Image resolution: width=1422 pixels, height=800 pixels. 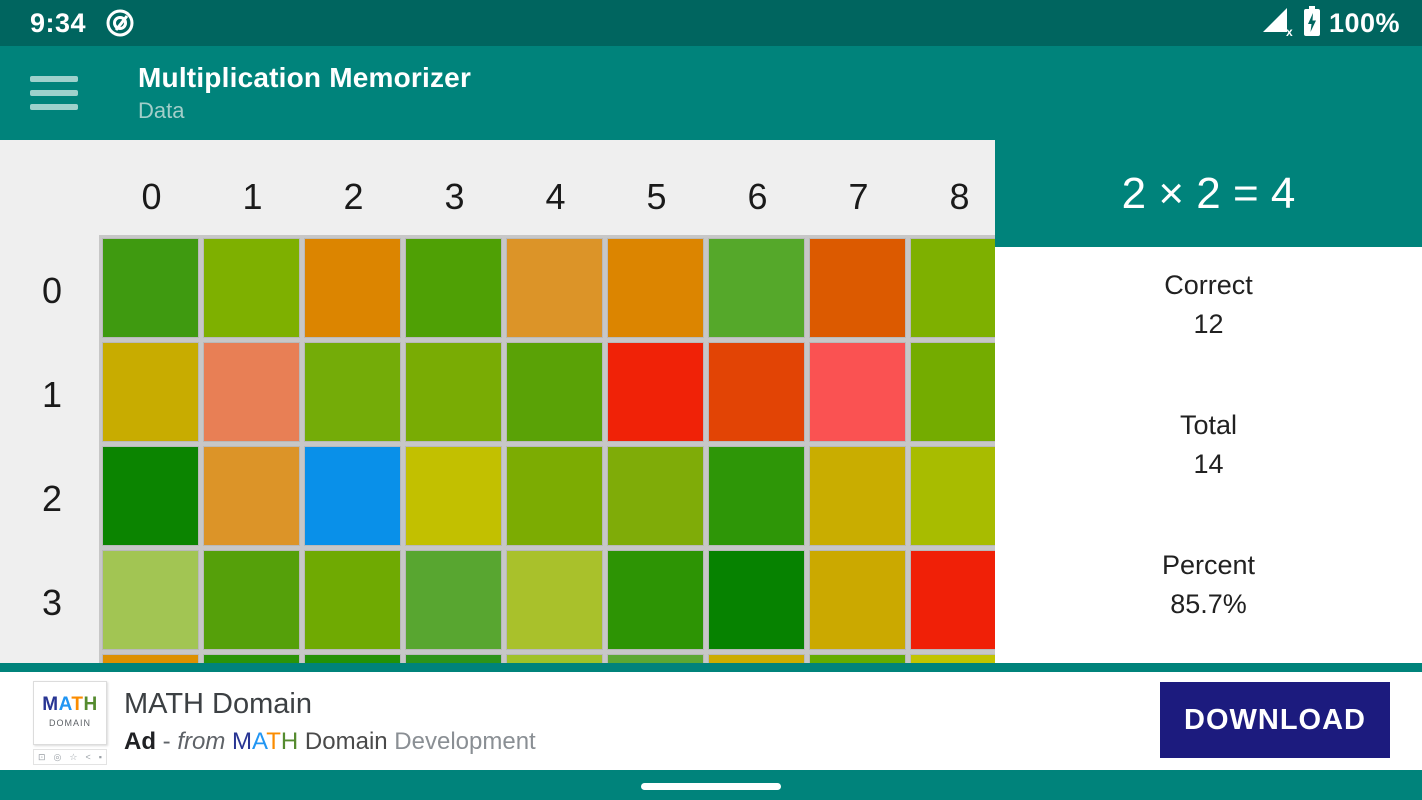 What do you see at coordinates (1208, 193) in the screenshot?
I see `selected-equation-header: 2 × 2 = 4` at bounding box center [1208, 193].